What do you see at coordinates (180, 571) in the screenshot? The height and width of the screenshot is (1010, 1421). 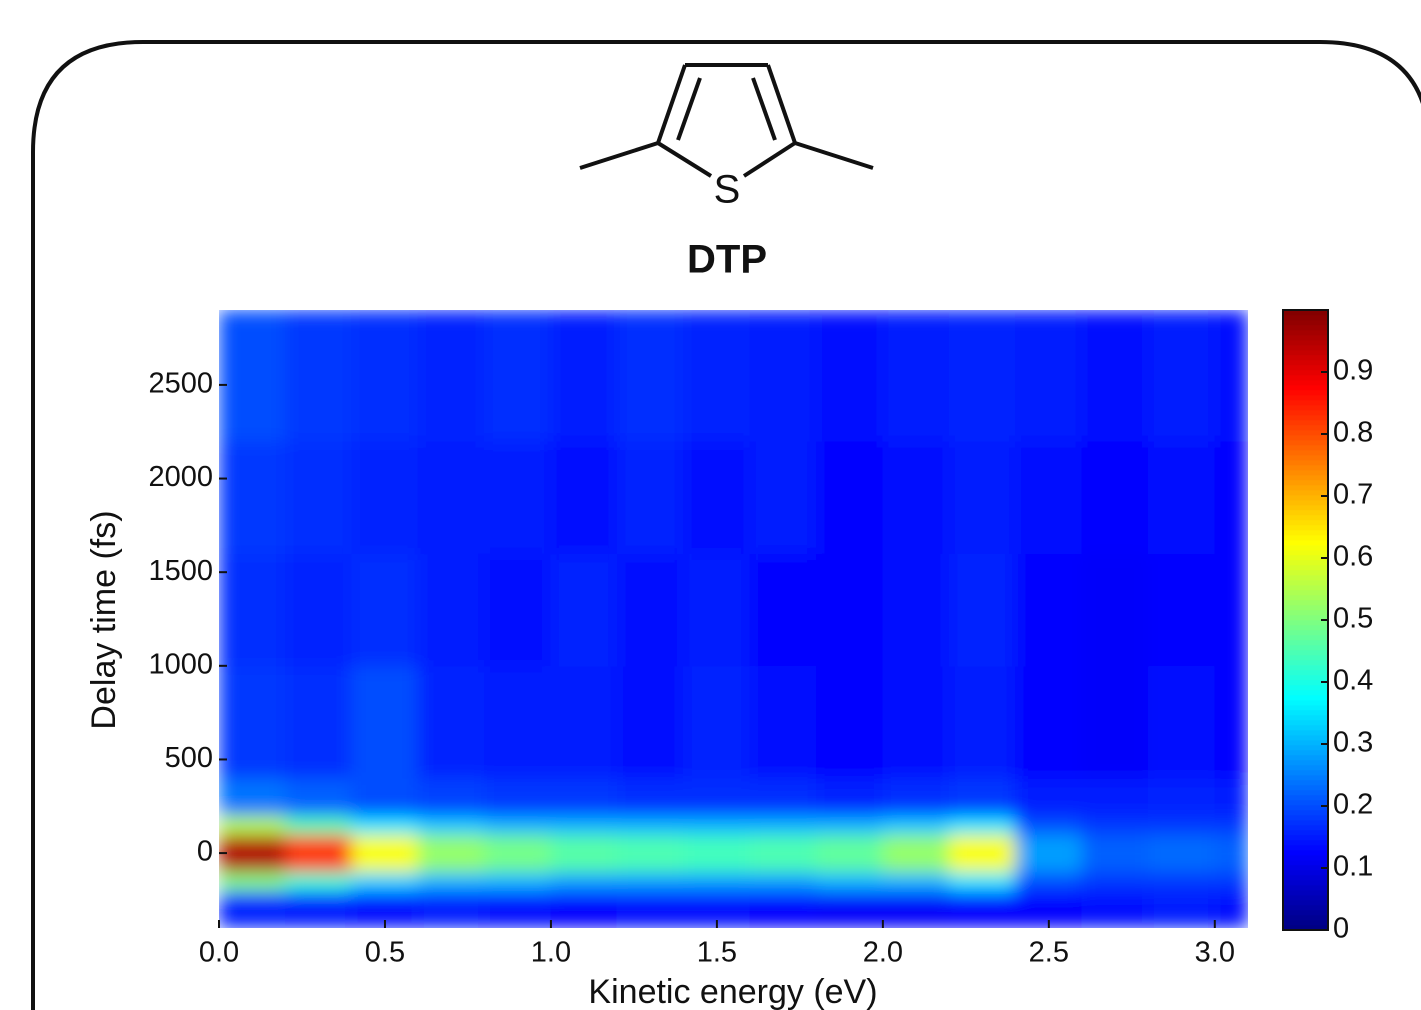 I see `y-tick-label: 1500` at bounding box center [180, 571].